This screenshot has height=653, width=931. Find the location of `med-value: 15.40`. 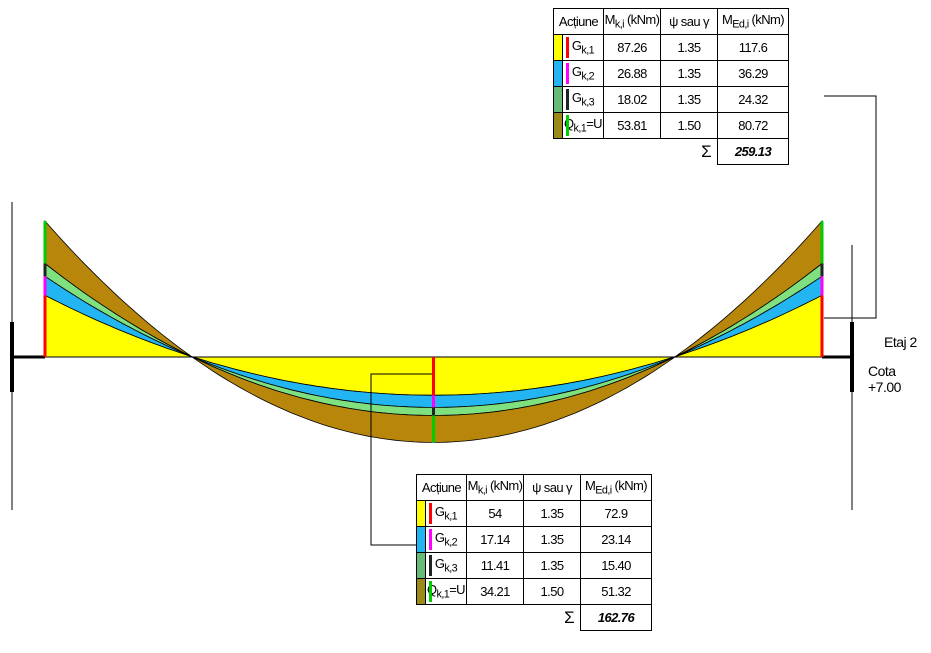

med-value: 15.40 is located at coordinates (616, 565).